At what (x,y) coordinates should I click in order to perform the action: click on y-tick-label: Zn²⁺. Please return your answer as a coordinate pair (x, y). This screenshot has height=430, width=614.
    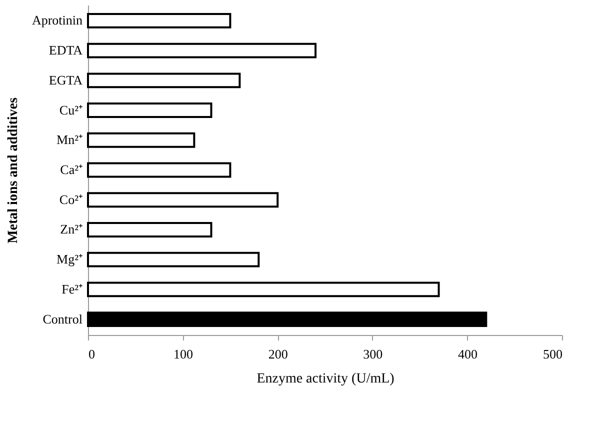
    Looking at the image, I should click on (71, 229).